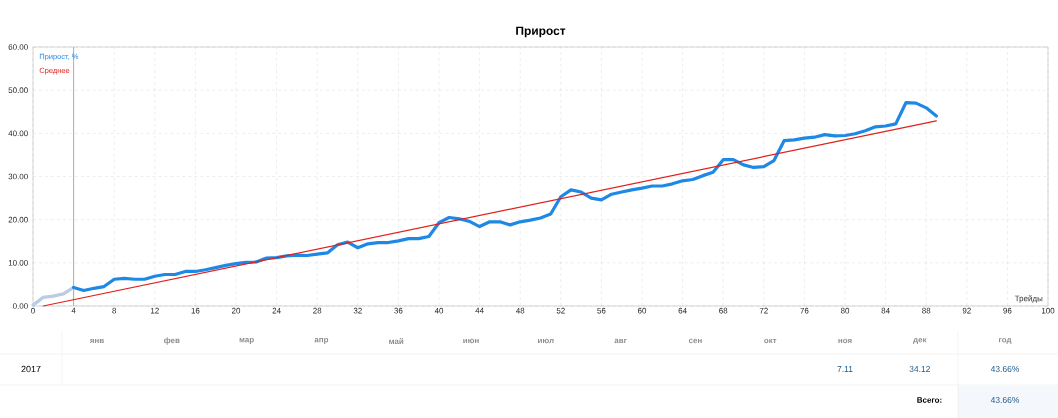 This screenshot has height=418, width=1058. I want to click on chart-title: Прирост, so click(541, 32).